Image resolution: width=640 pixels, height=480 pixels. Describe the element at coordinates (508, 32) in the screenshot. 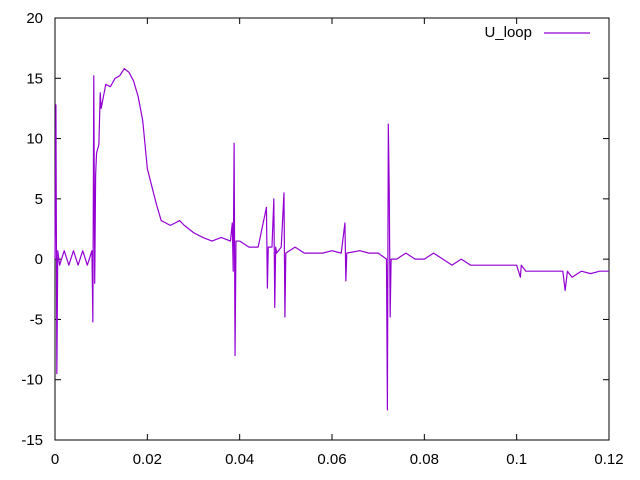

I see `legend-label: U_loop` at that location.